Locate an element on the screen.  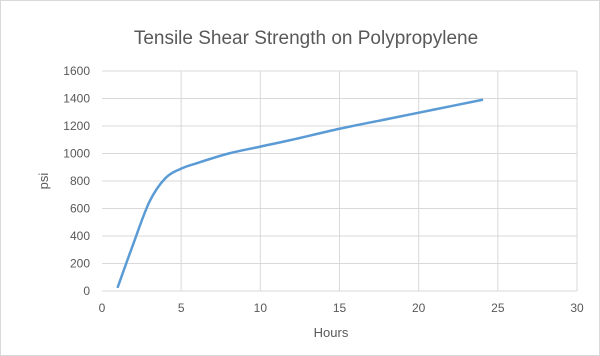
y-axis-label: psi is located at coordinates (43, 181).